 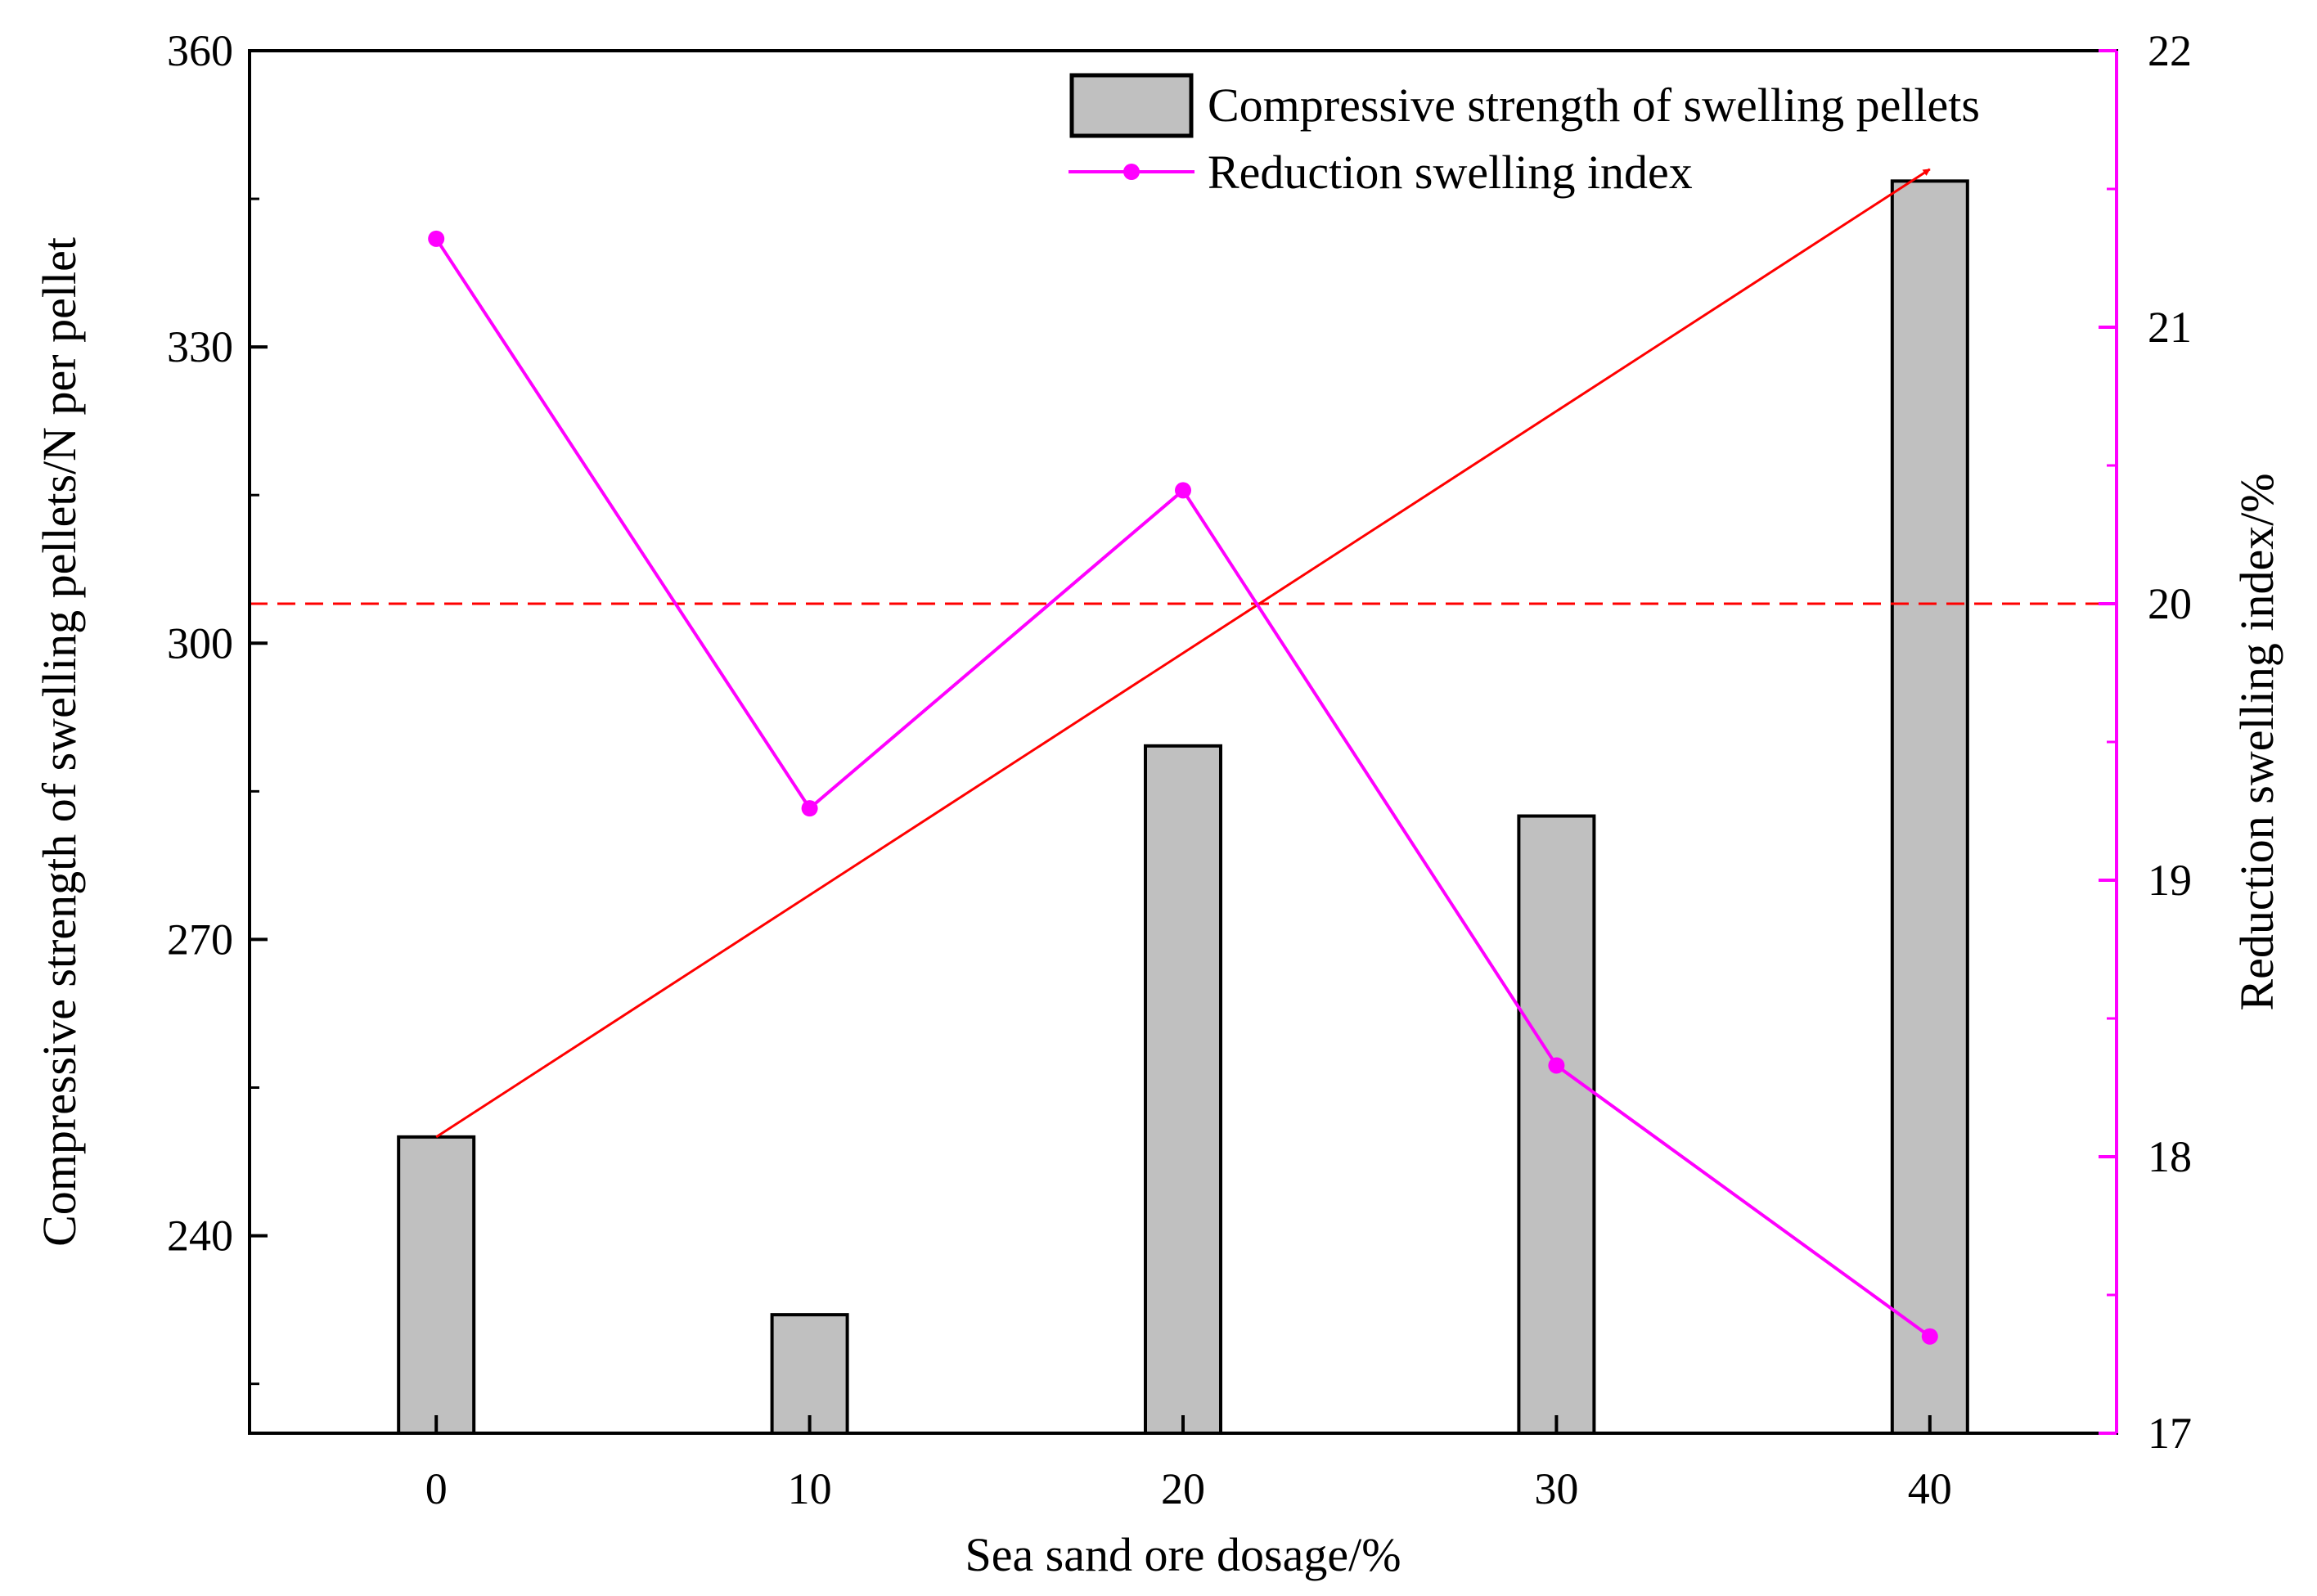 What do you see at coordinates (2170, 880) in the screenshot?
I see `right-tick-label: 19` at bounding box center [2170, 880].